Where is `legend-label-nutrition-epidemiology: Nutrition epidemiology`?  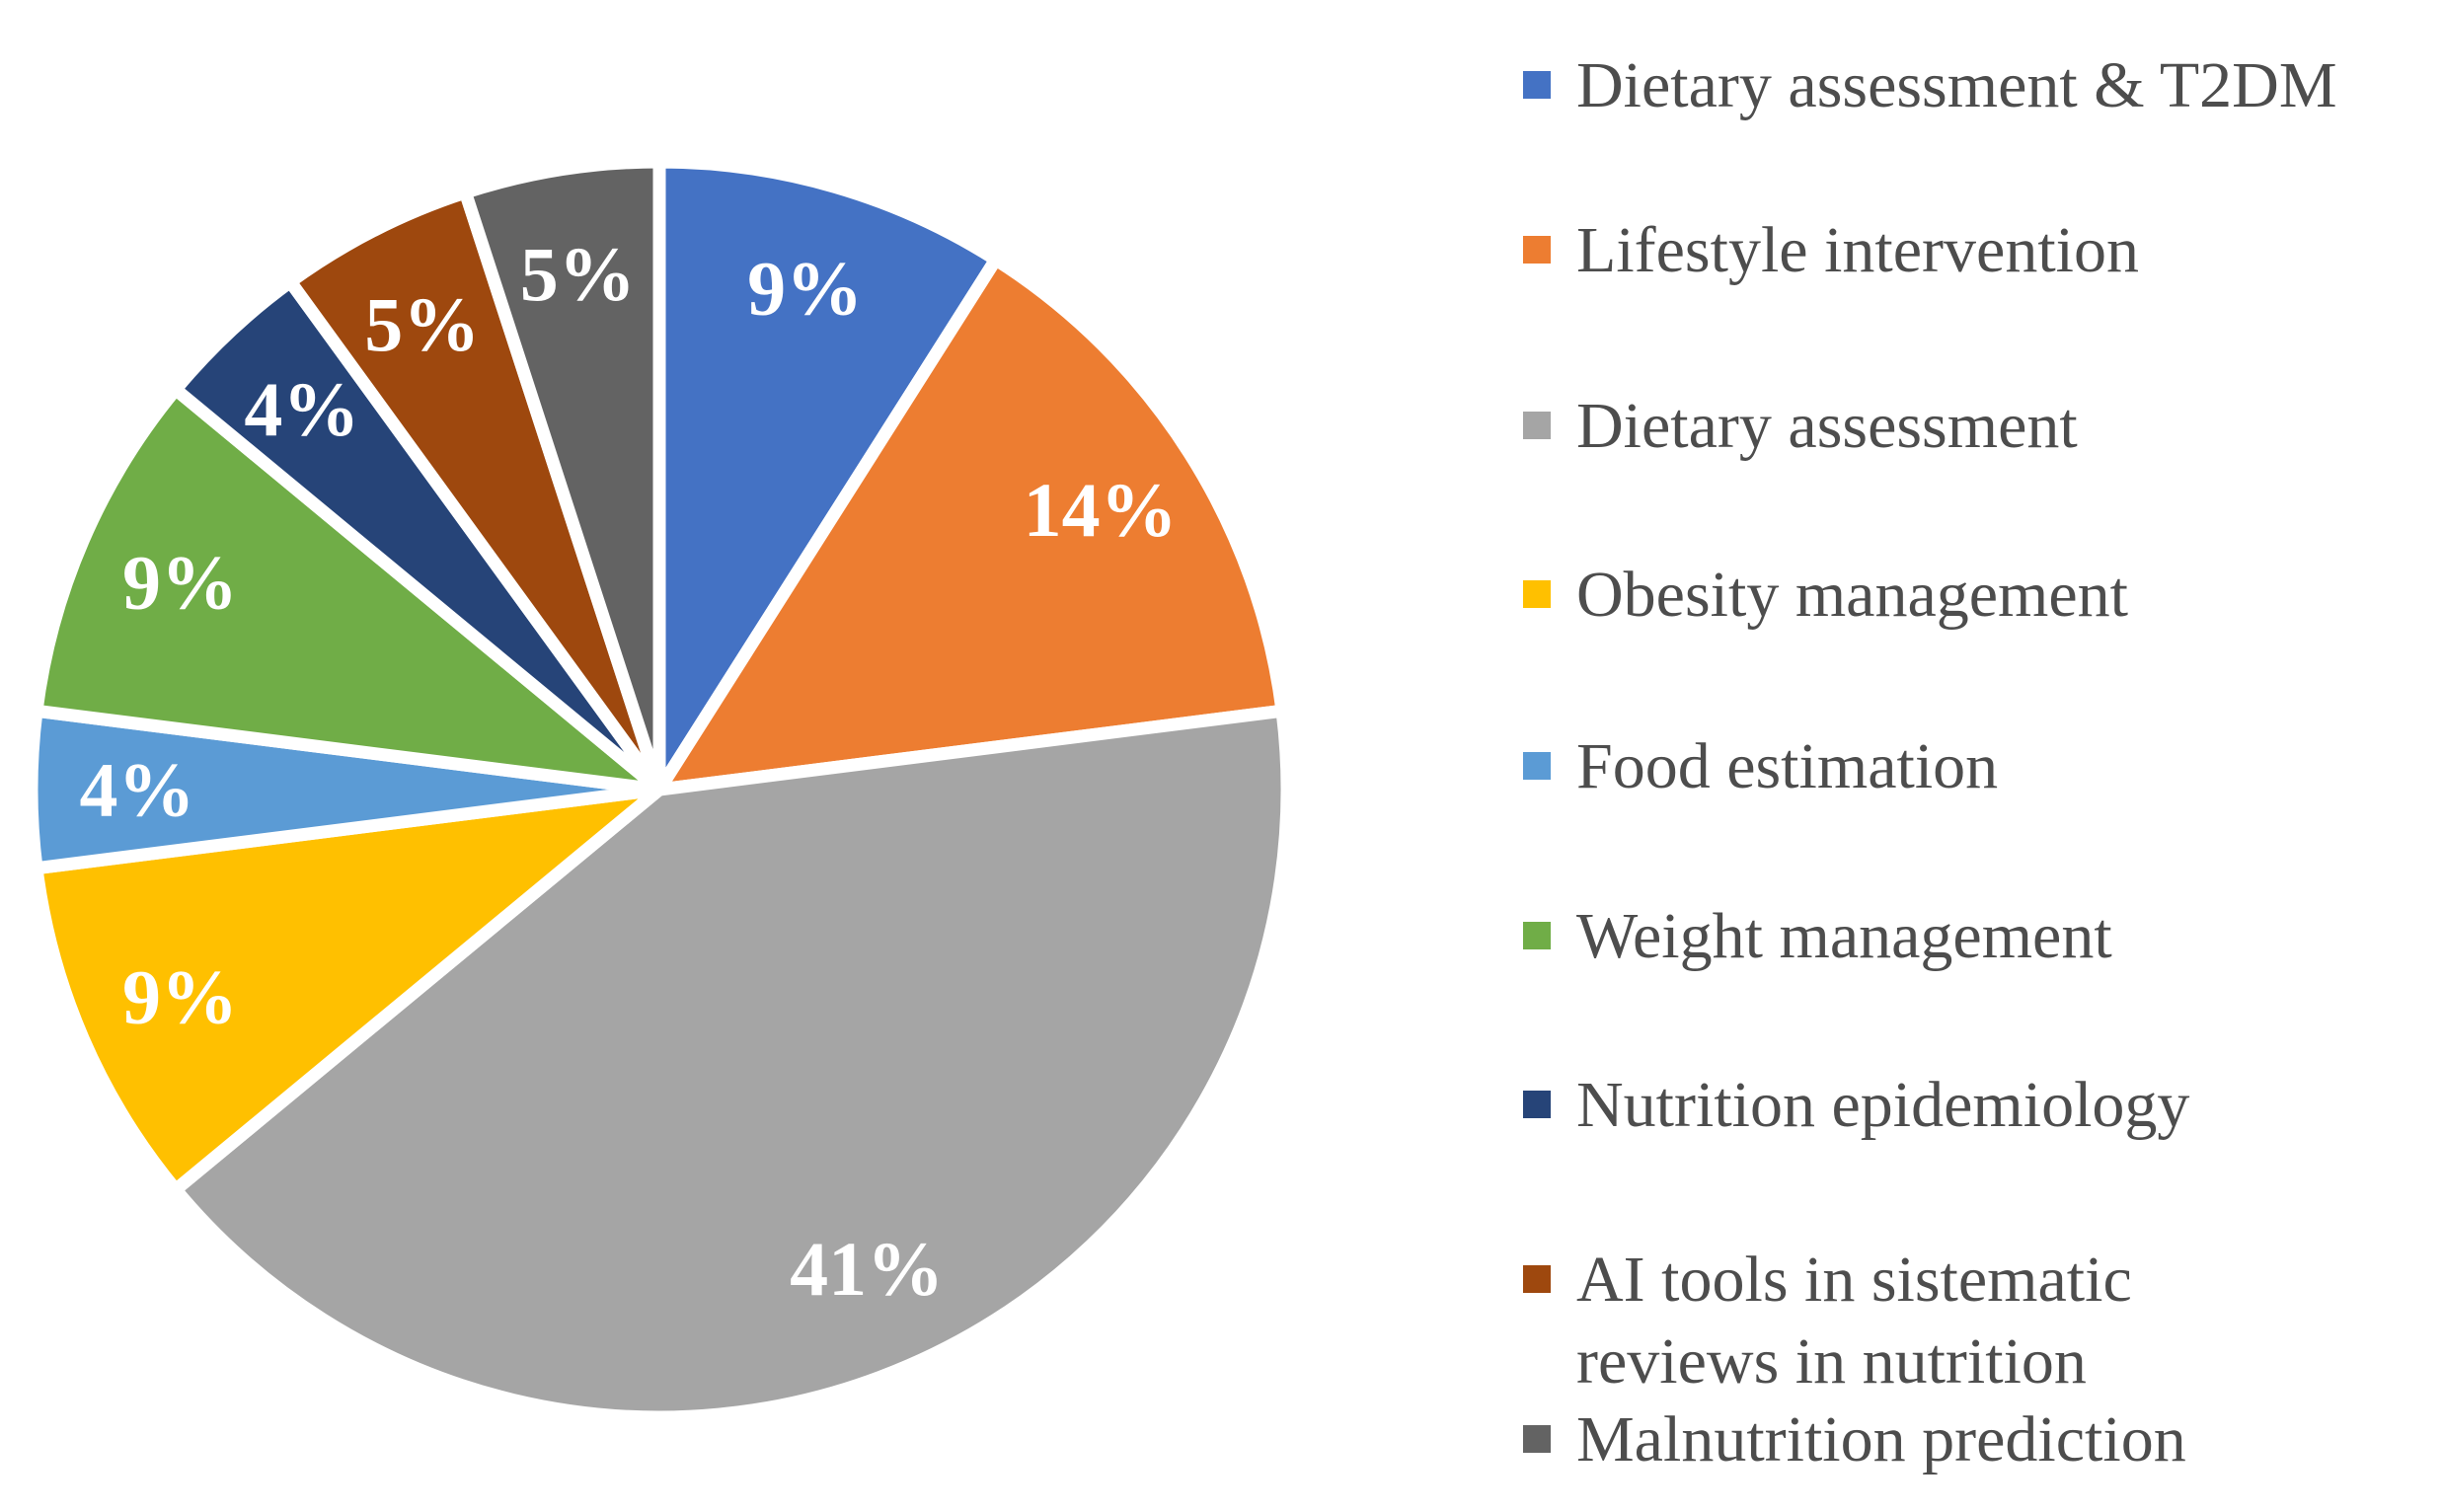
legend-label-nutrition-epidemiology: Nutrition epidemiology is located at coordinates (1882, 1105).